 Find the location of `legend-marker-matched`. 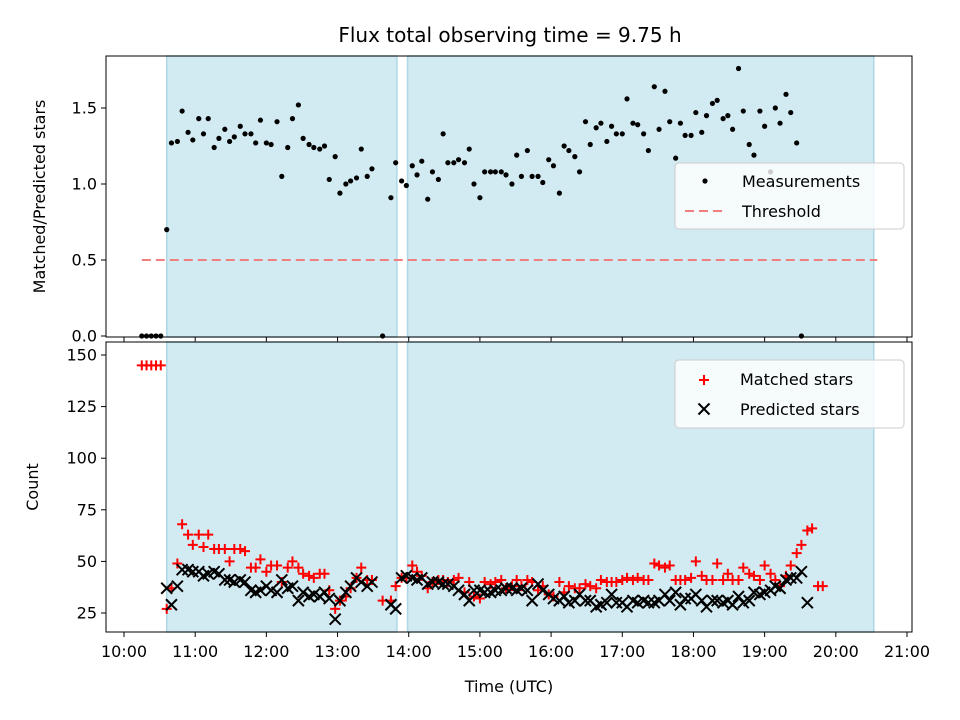

legend-marker-matched is located at coordinates (704, 380).